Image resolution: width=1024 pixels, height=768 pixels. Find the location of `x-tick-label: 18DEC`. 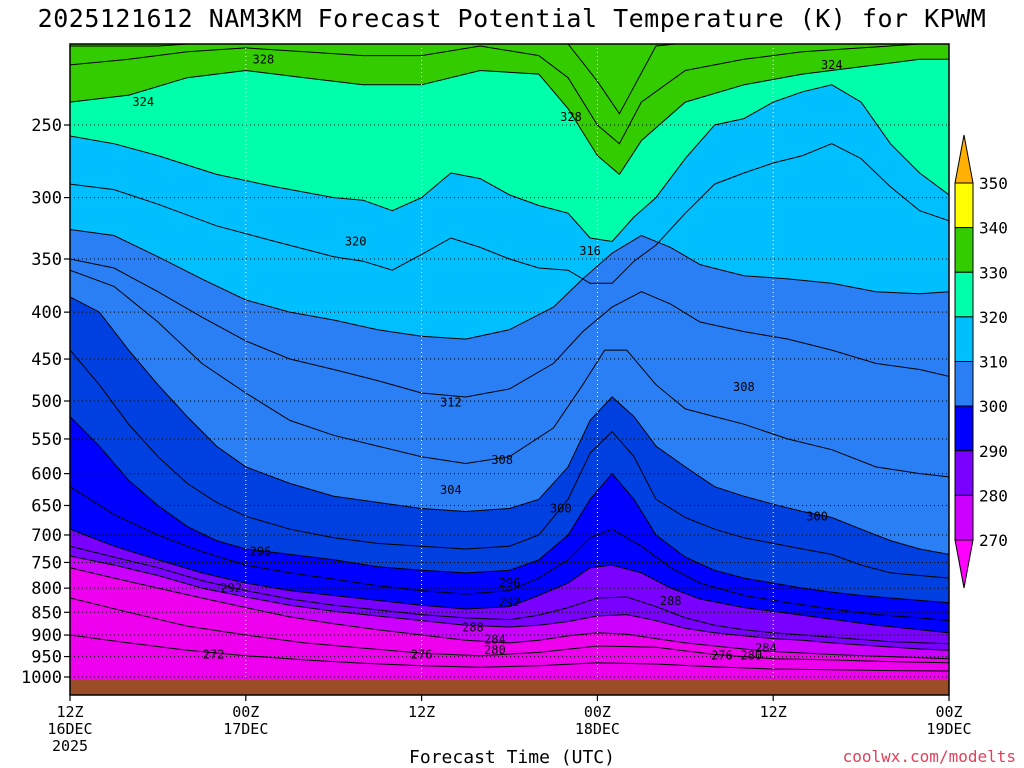

x-tick-label: 18DEC is located at coordinates (597, 729).